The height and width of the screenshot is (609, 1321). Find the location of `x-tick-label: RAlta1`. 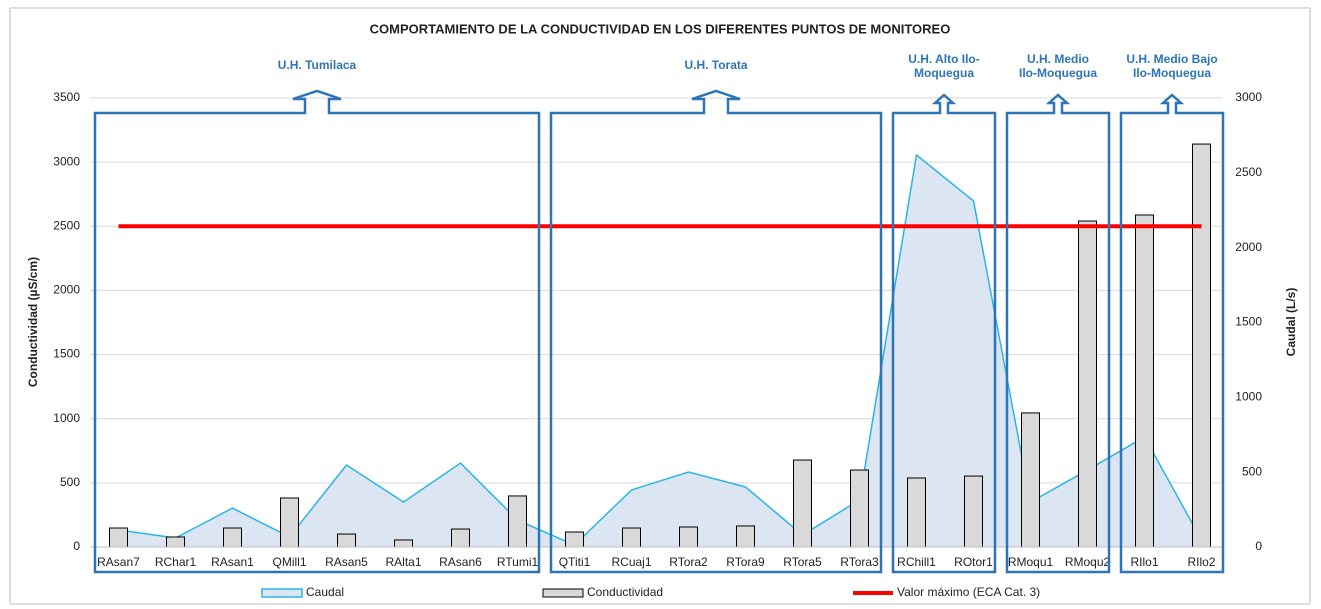

x-tick-label: RAlta1 is located at coordinates (403, 562).